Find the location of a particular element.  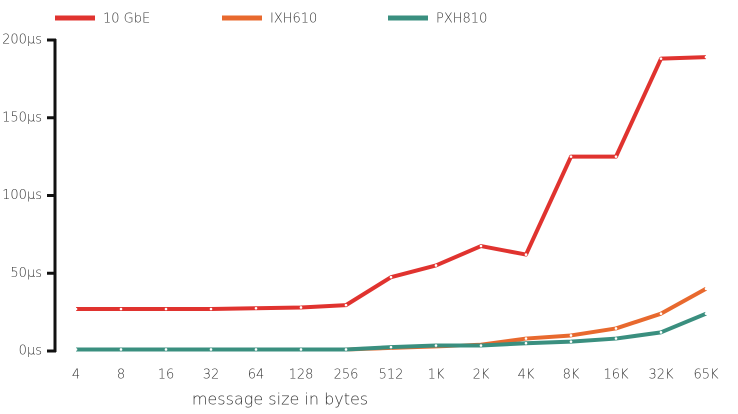

x-tick-label: 512 is located at coordinates (391, 375).